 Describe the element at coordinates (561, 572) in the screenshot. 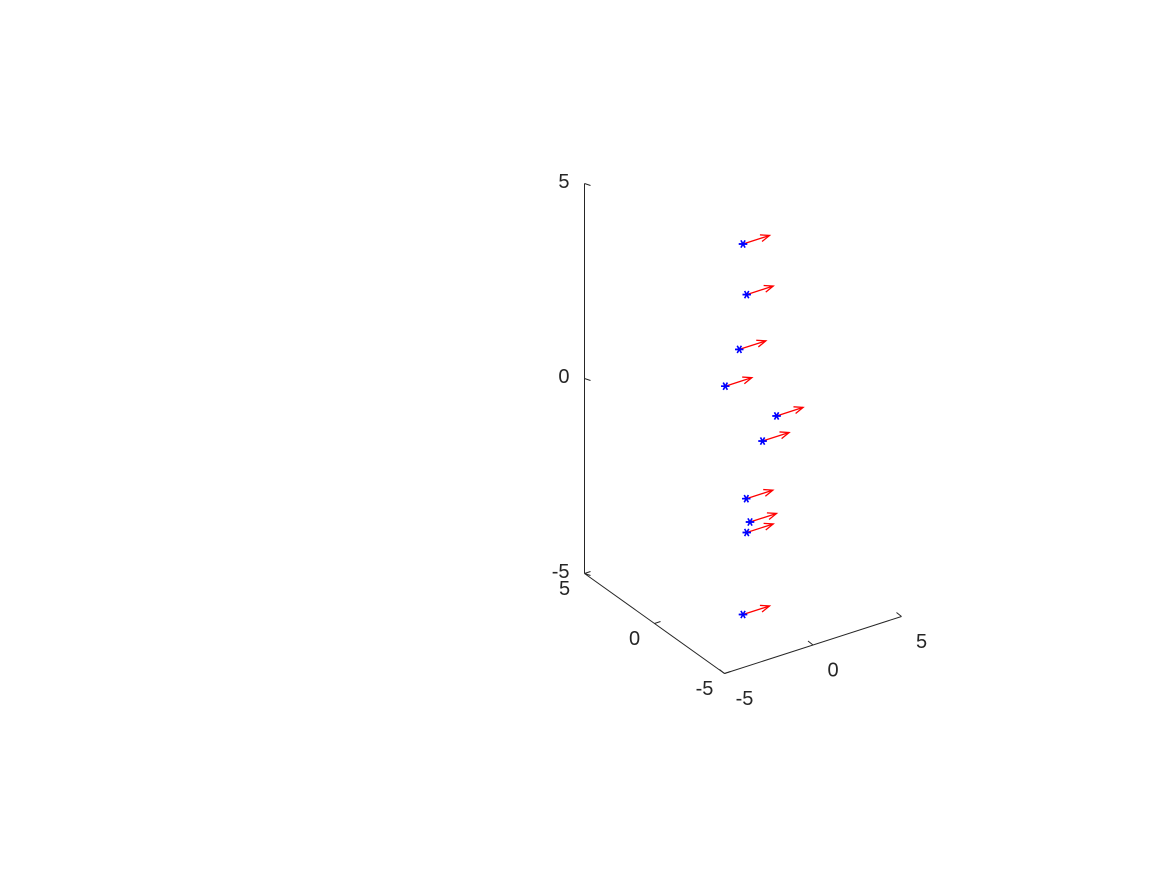

I see `z-tick-label: -5` at that location.